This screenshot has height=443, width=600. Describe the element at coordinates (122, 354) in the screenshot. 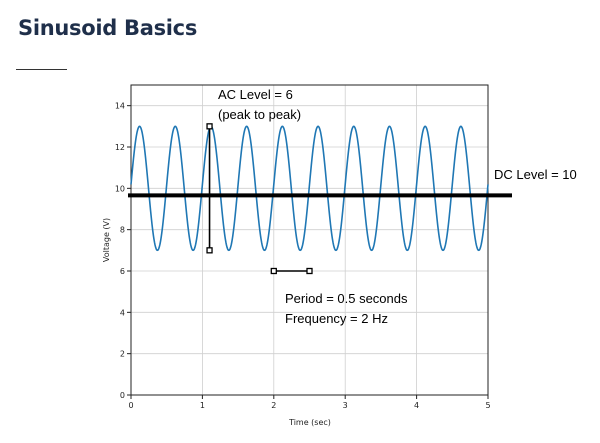

I see `y-tick-label: 2` at that location.